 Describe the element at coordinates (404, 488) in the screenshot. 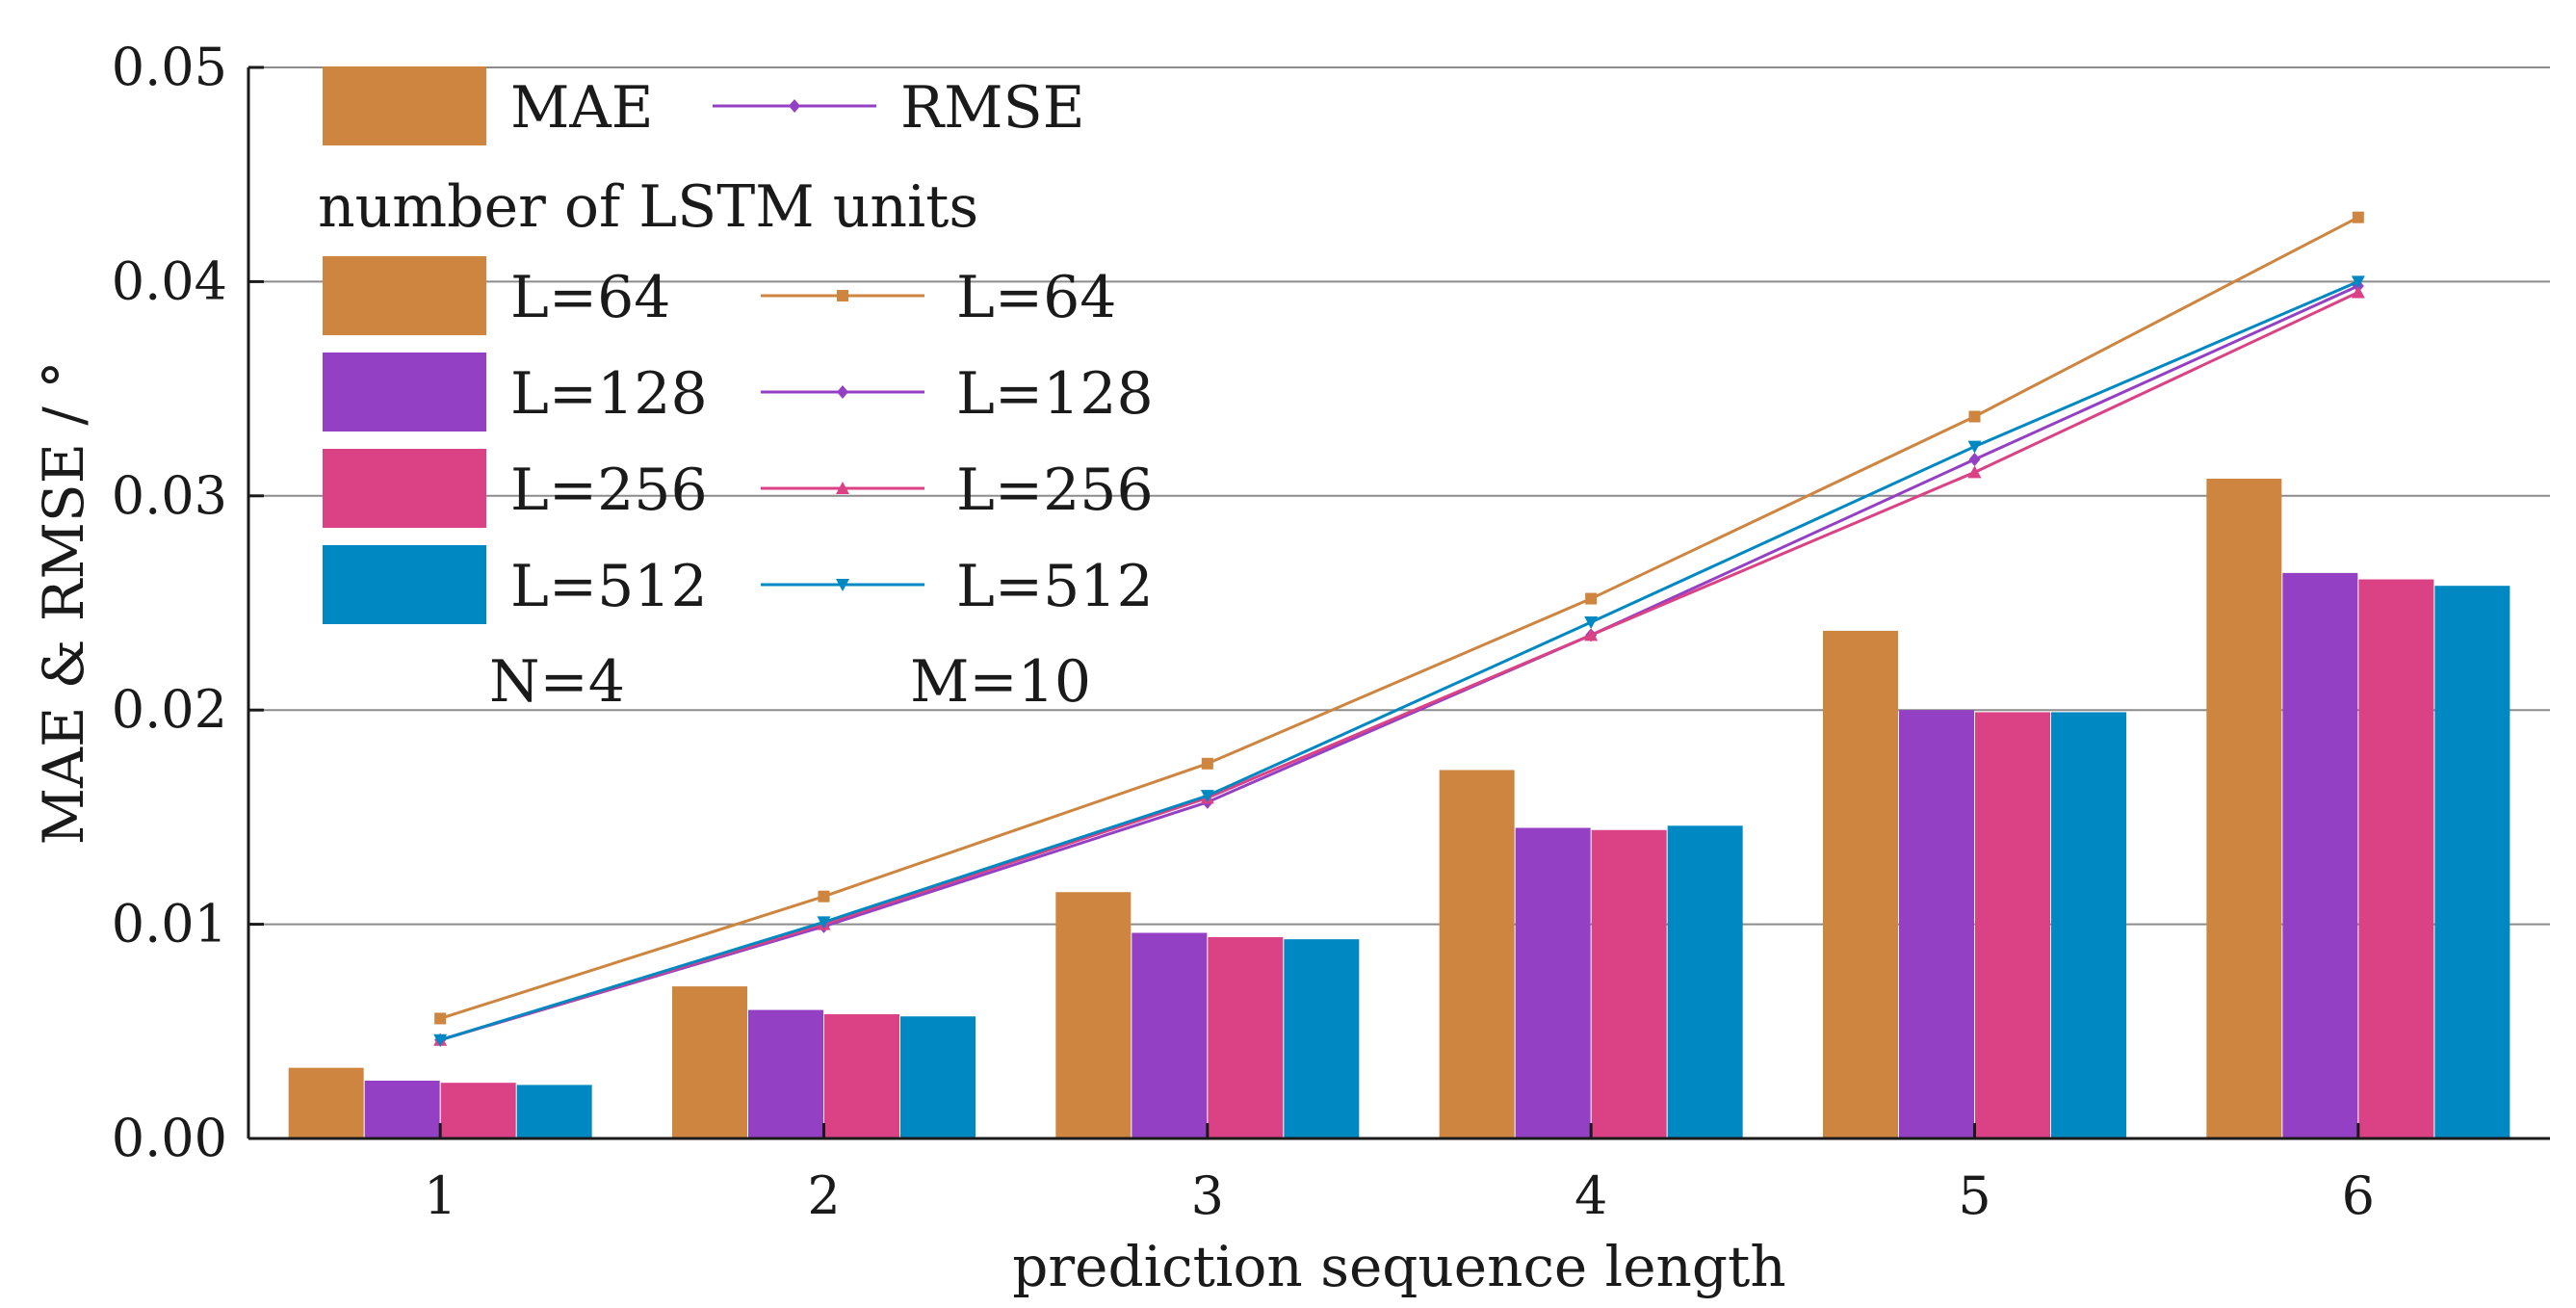

I see `legend-bar-swatch-l256` at that location.